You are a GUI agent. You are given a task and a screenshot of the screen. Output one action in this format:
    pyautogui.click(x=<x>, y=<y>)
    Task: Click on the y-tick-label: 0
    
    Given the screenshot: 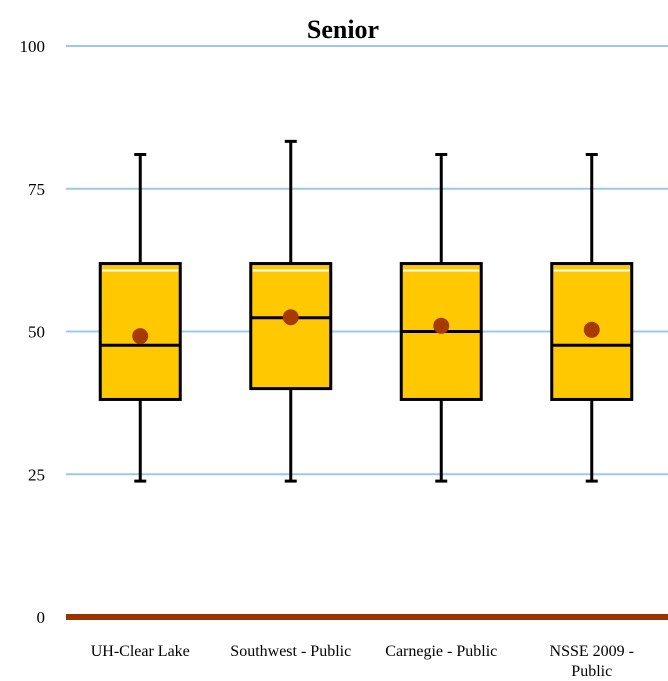 What is the action you would take?
    pyautogui.click(x=41, y=617)
    